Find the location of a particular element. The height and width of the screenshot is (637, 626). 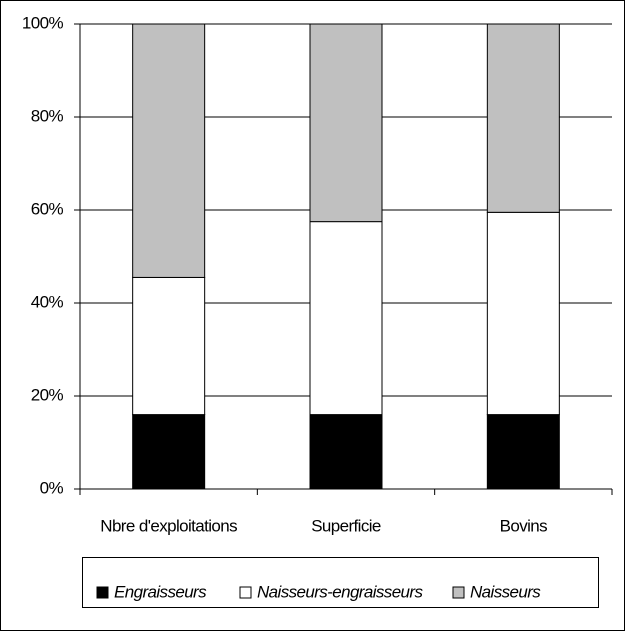

y-tick-label: 20% is located at coordinates (47, 394).